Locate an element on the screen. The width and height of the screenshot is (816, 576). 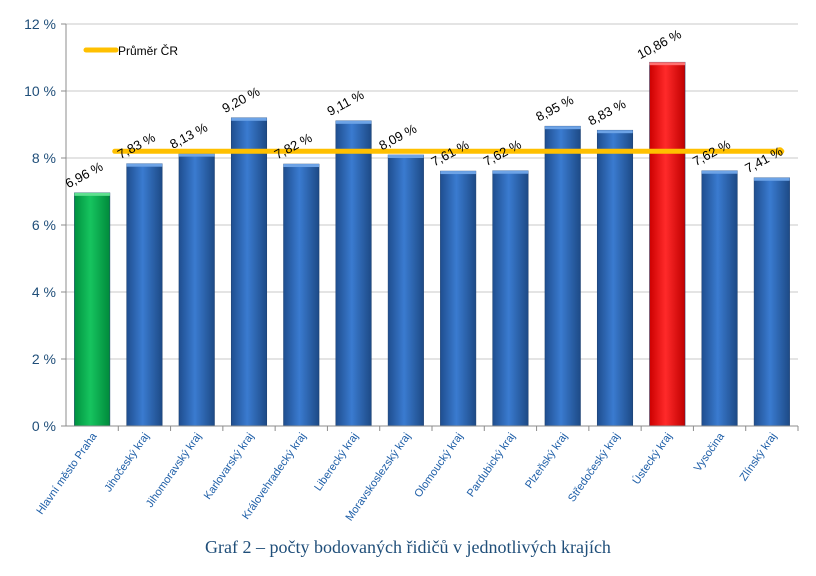
data-label: 6,96 % is located at coordinates (84, 175).